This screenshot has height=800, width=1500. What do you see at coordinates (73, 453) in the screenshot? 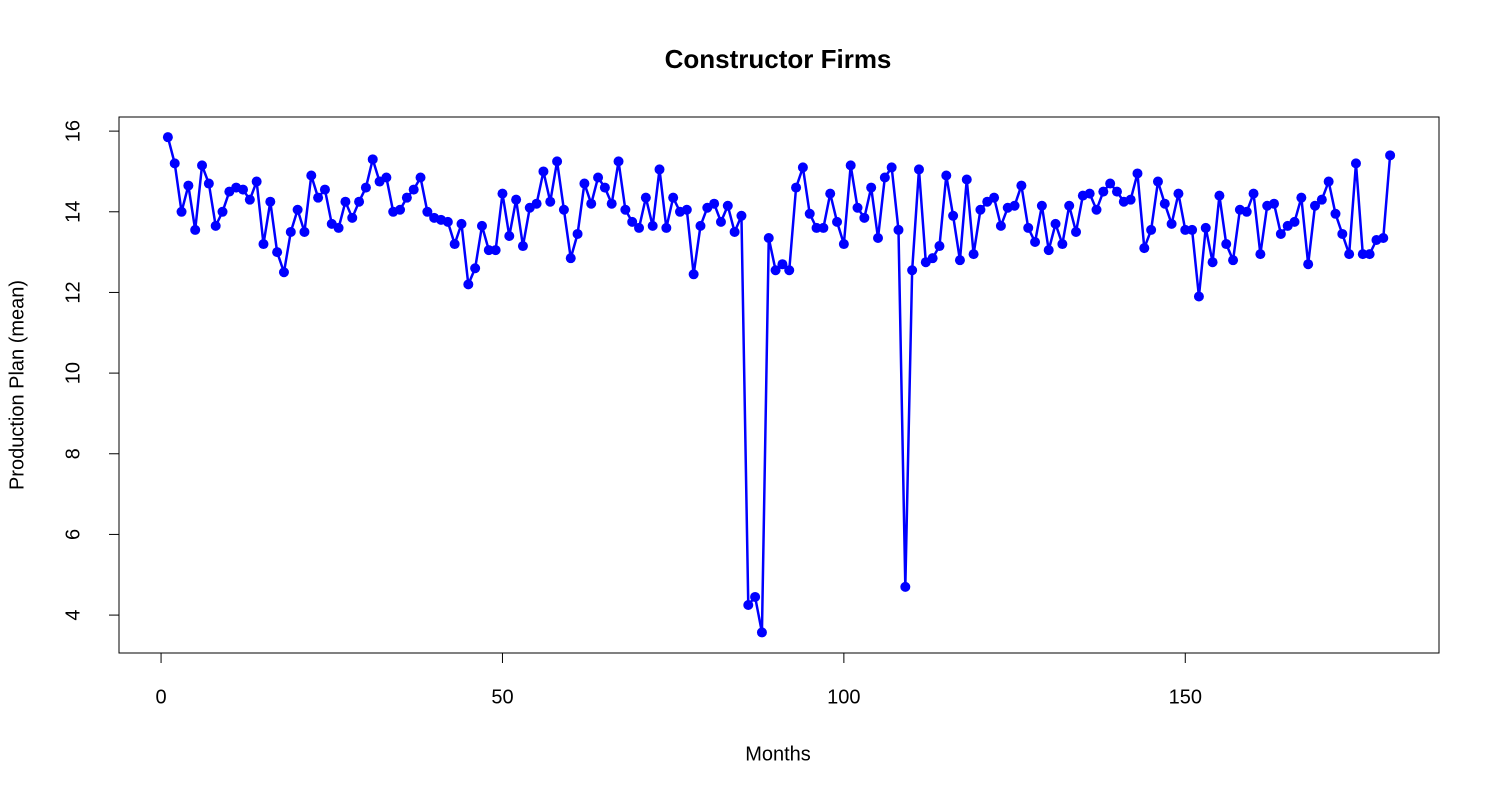
I see `y-tick-label: 8` at bounding box center [73, 453].